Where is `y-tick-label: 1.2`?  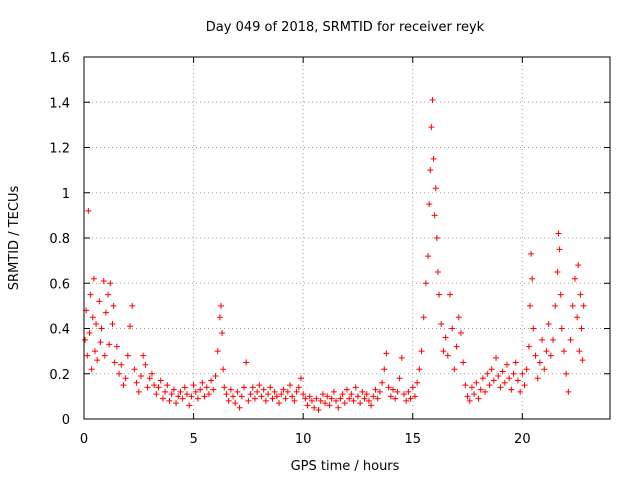 y-tick-label: 1.2 is located at coordinates (59, 149).